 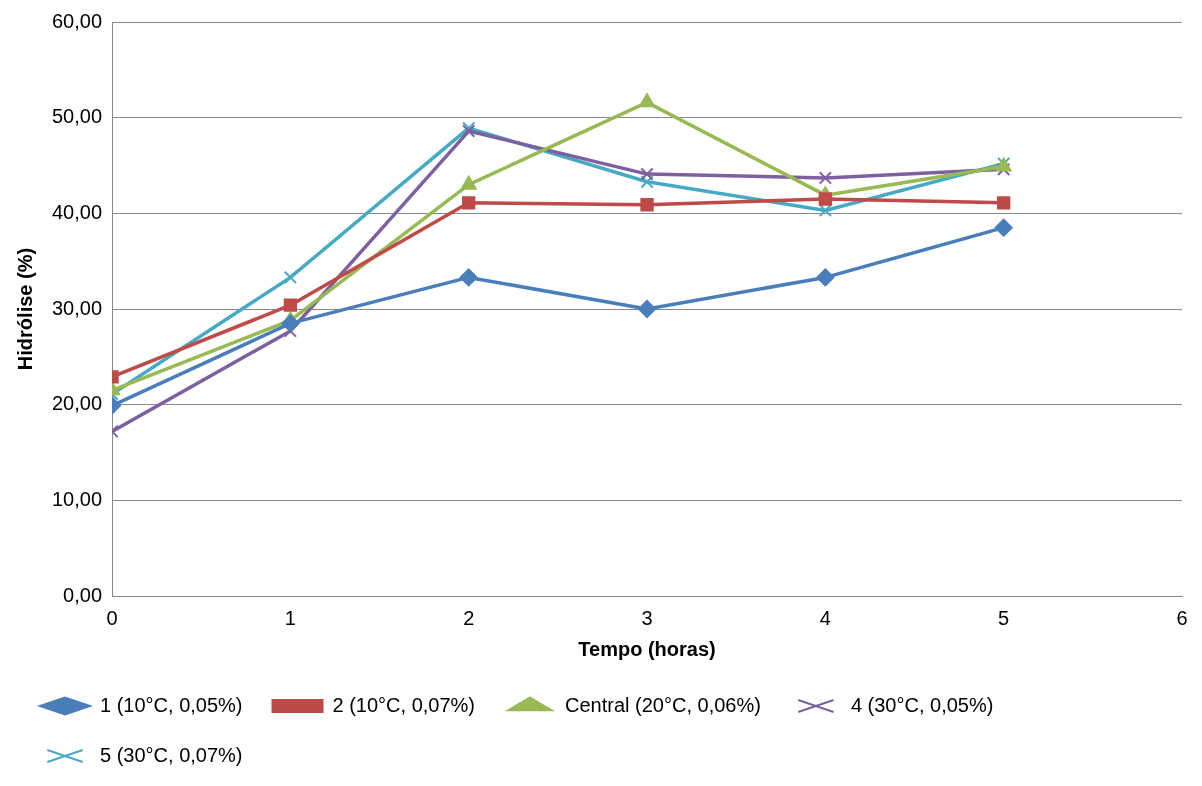 What do you see at coordinates (663, 704) in the screenshot?
I see `legend-label: Central (20°C, 0,06%)` at bounding box center [663, 704].